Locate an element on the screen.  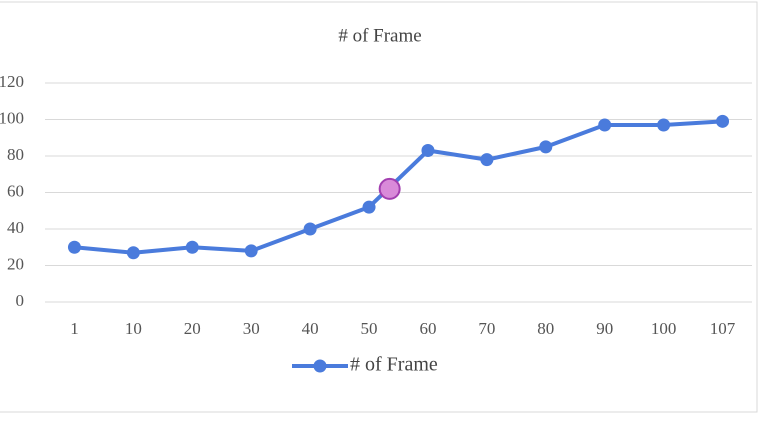
x-tick-label: 50 is located at coordinates (369, 328).